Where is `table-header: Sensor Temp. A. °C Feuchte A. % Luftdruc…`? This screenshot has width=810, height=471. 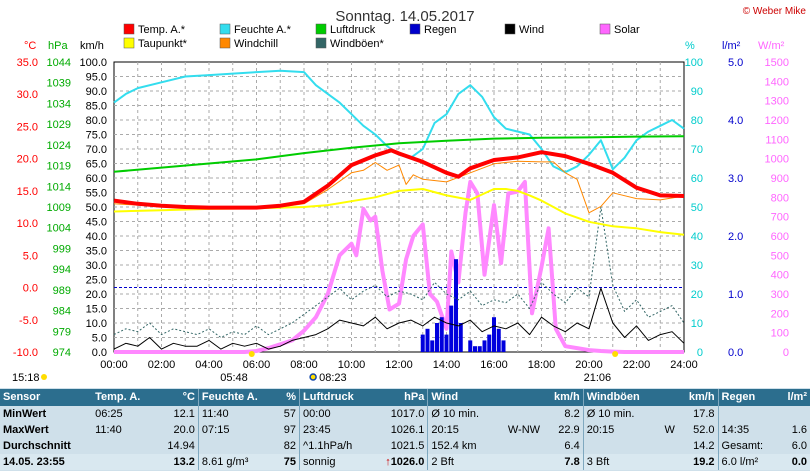
table-header: Sensor Temp. A. °C Feuchte A. % Luftdruc… is located at coordinates (405, 397).